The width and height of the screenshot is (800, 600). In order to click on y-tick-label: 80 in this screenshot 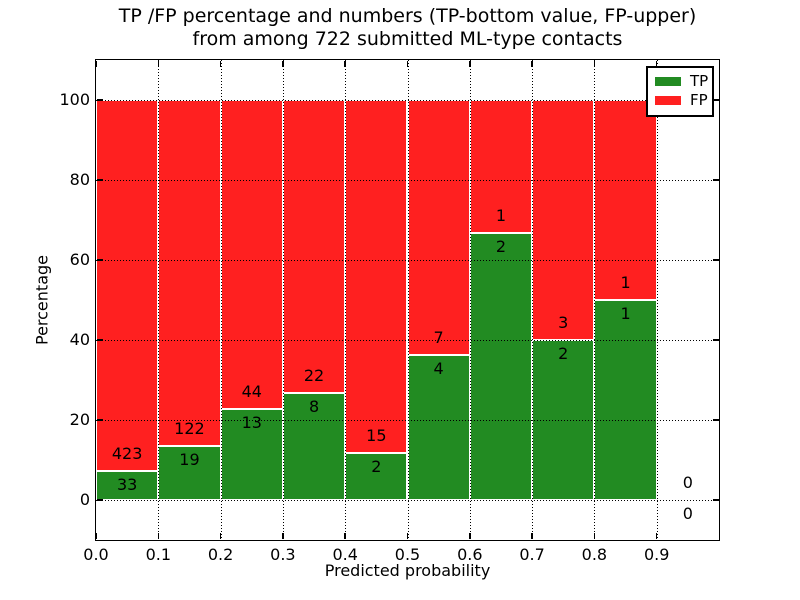, I will do `click(79, 179)`.